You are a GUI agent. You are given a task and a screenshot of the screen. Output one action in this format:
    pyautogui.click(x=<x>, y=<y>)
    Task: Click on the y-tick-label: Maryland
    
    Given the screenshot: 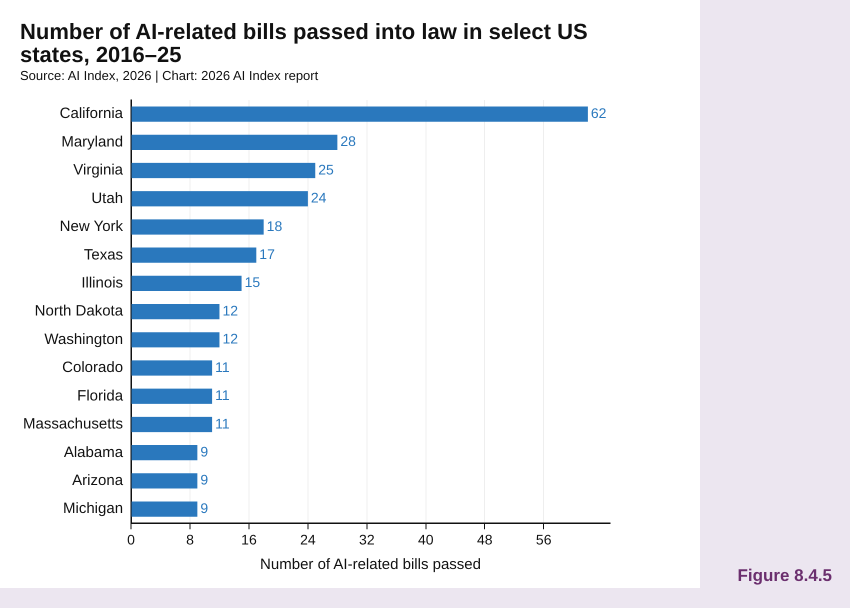 What is the action you would take?
    pyautogui.click(x=92, y=141)
    